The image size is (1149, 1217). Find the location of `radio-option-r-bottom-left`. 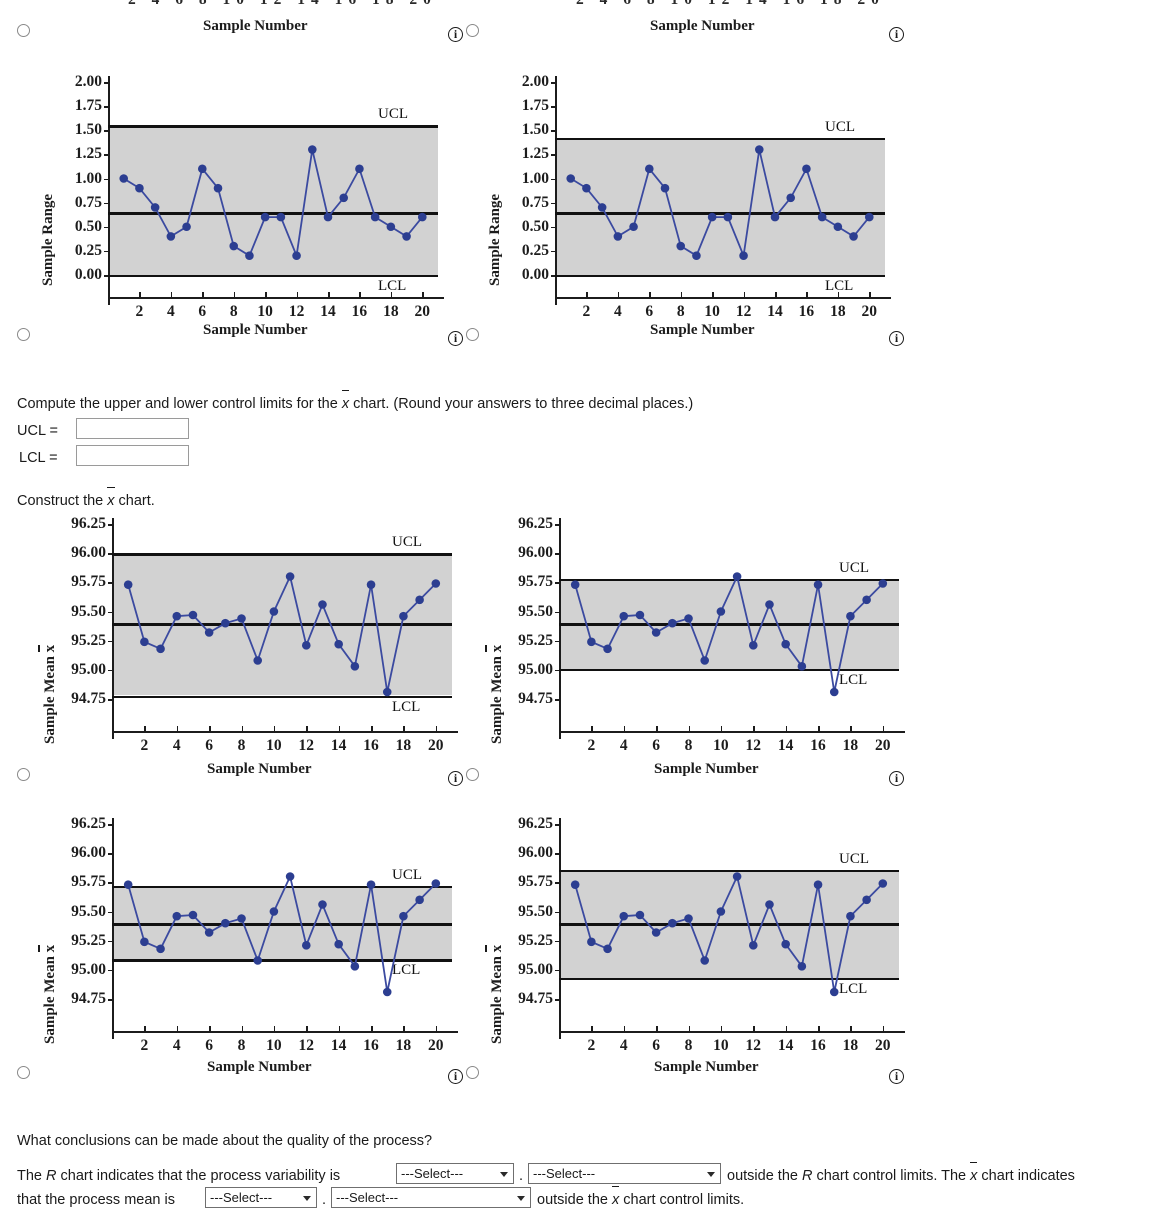

radio-option-r-bottom-left is located at coordinates (23, 337).